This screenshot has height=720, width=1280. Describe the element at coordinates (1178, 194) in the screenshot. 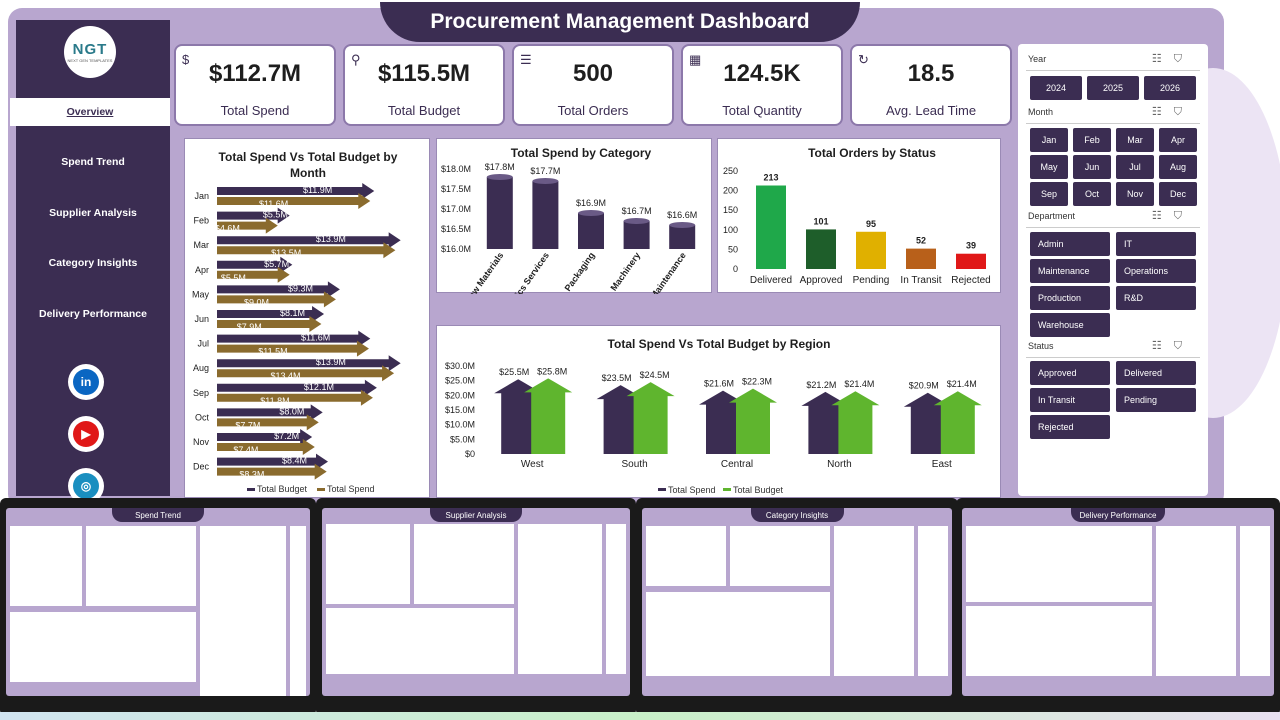

I see `slicer-month-dec: Dec` at that location.